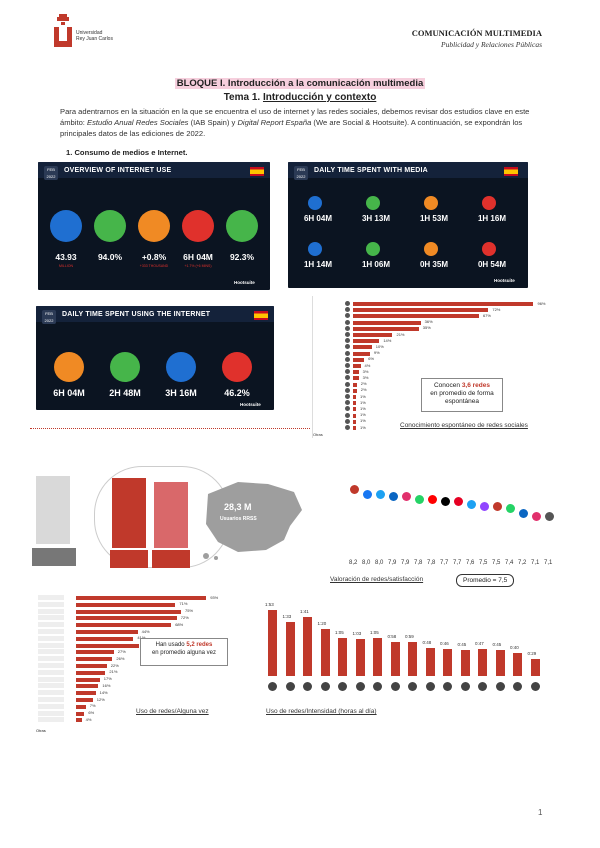  What do you see at coordinates (427, 642) in the screenshot?
I see `intensity-value: 0:48` at bounding box center [427, 642].